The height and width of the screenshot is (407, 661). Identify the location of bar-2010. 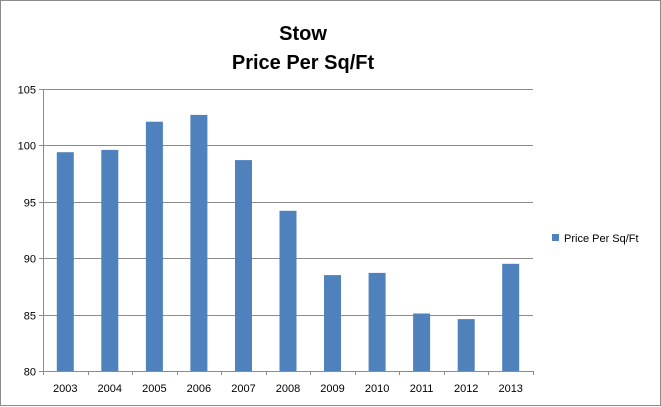
(377, 321).